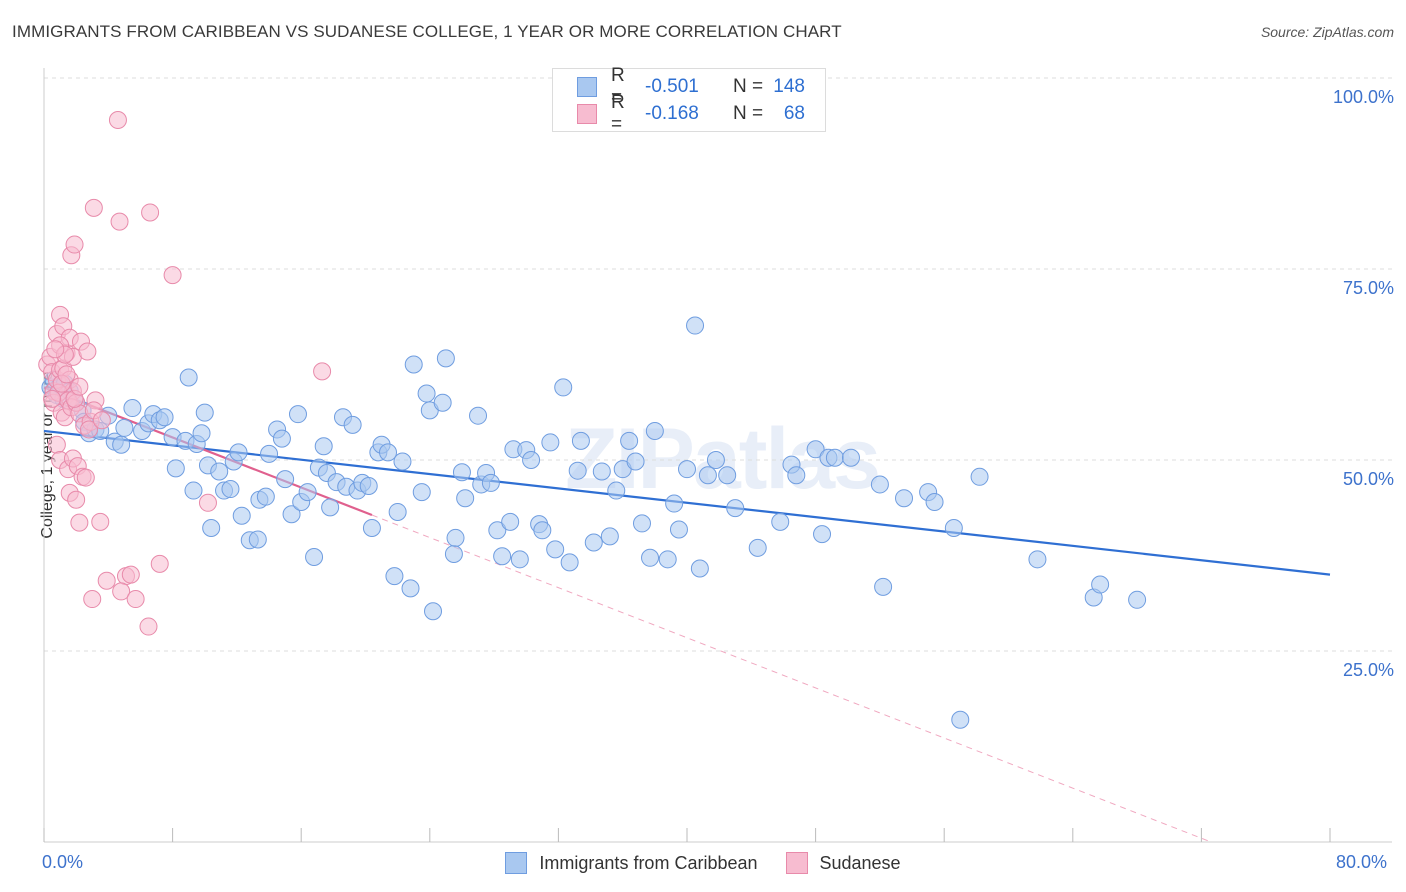 The height and width of the screenshot is (892, 1406). What do you see at coordinates (516, 863) in the screenshot?
I see `caribbean-legend-swatch` at bounding box center [516, 863].